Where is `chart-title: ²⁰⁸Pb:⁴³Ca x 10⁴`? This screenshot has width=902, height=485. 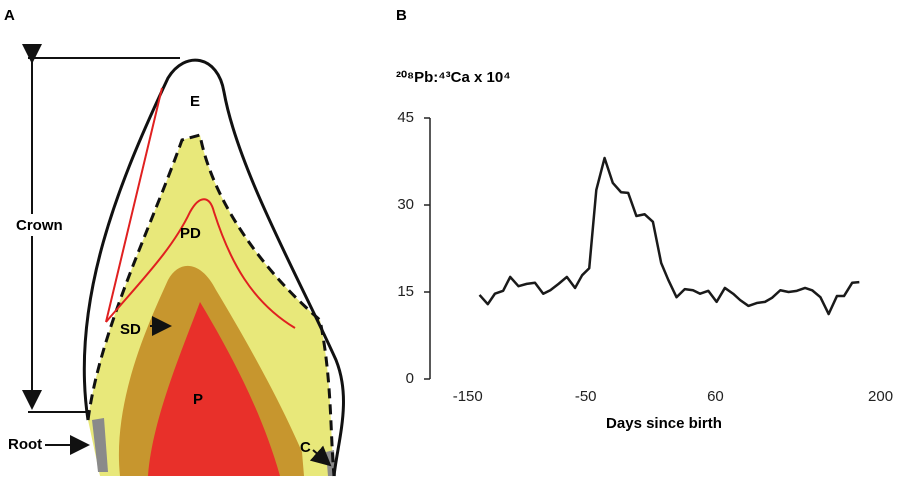
chart-title: ²⁰⁸Pb:⁴³Ca x 10⁴ is located at coordinates (453, 77).